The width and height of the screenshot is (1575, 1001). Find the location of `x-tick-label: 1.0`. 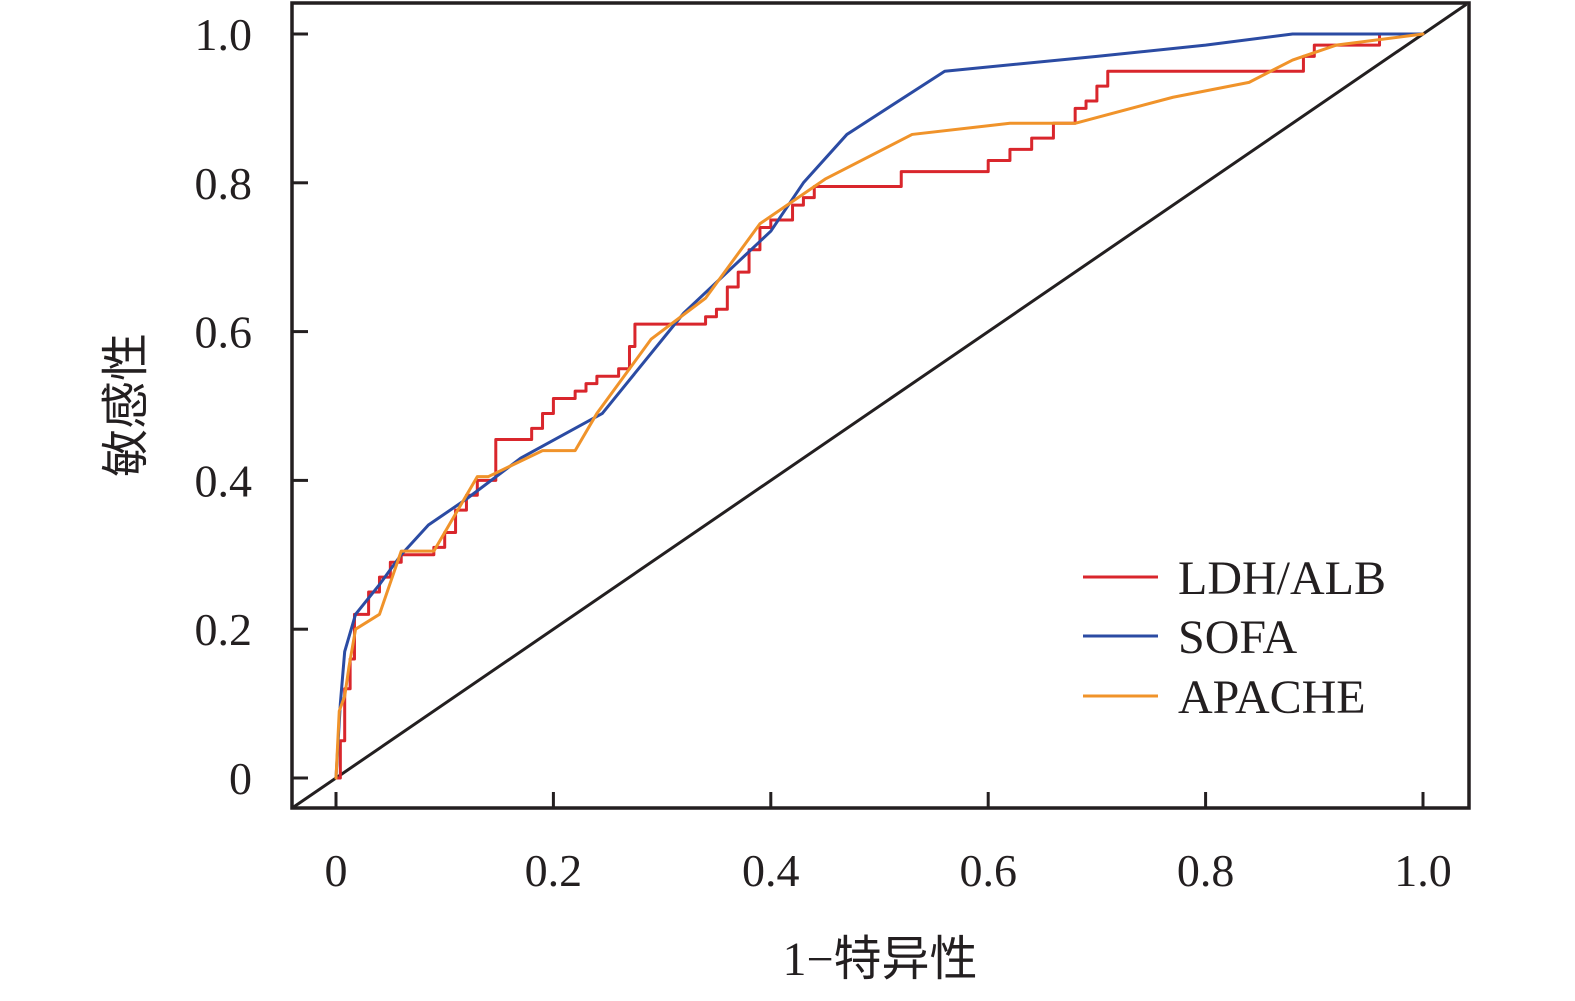

x-tick-label: 1.0 is located at coordinates (1423, 870).